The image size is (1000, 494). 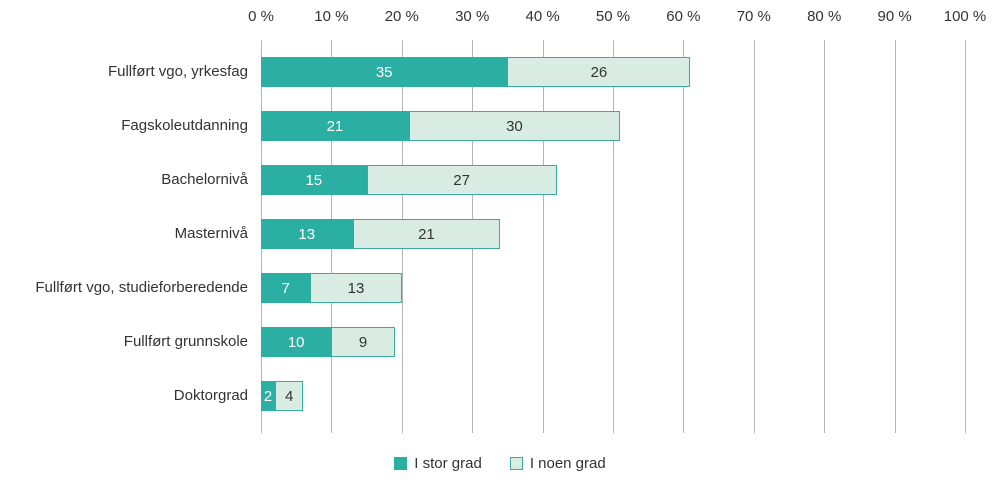 What do you see at coordinates (683, 16) in the screenshot?
I see `x-axis-tick: 60 %` at bounding box center [683, 16].